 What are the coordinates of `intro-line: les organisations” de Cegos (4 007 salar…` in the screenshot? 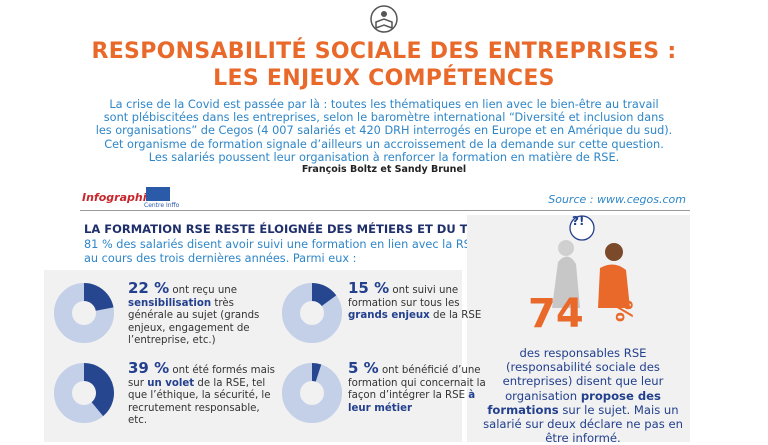 It's located at (384, 131).